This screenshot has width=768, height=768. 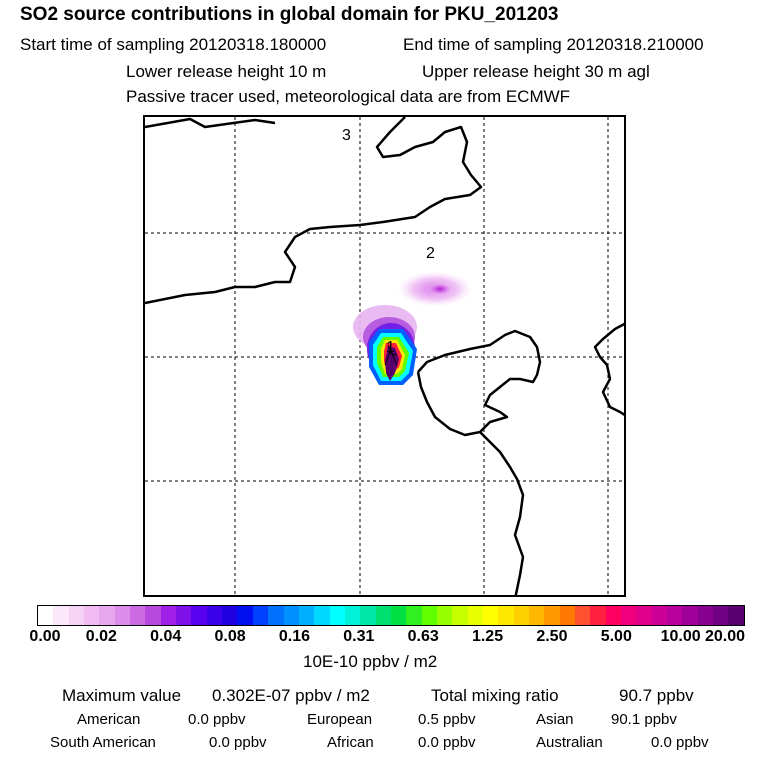 What do you see at coordinates (440, 289) in the screenshot?
I see `plume-secondary-core` at bounding box center [440, 289].